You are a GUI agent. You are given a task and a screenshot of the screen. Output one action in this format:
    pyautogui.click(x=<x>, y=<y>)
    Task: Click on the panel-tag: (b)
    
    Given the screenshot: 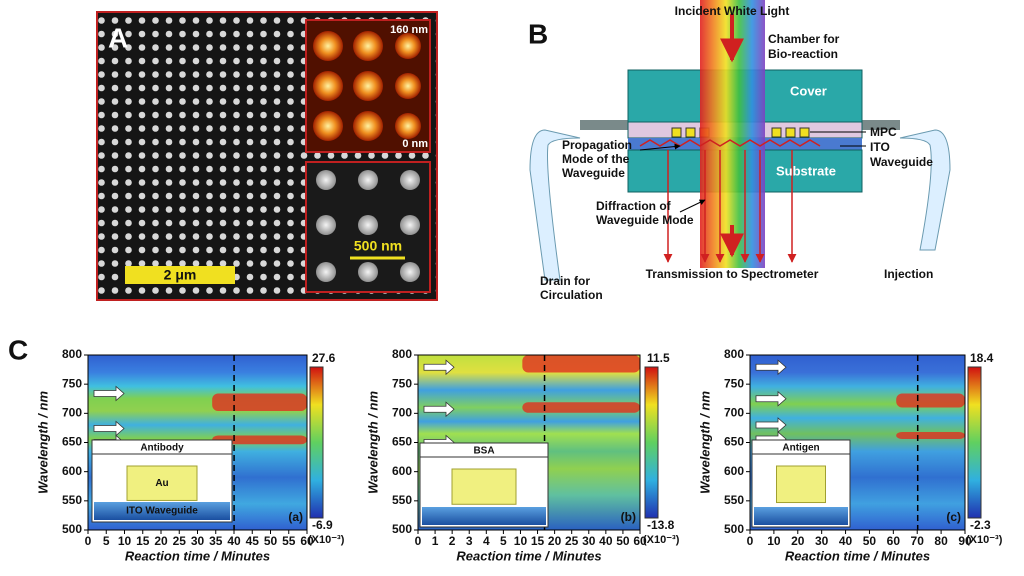 What is the action you would take?
    pyautogui.click(x=628, y=517)
    